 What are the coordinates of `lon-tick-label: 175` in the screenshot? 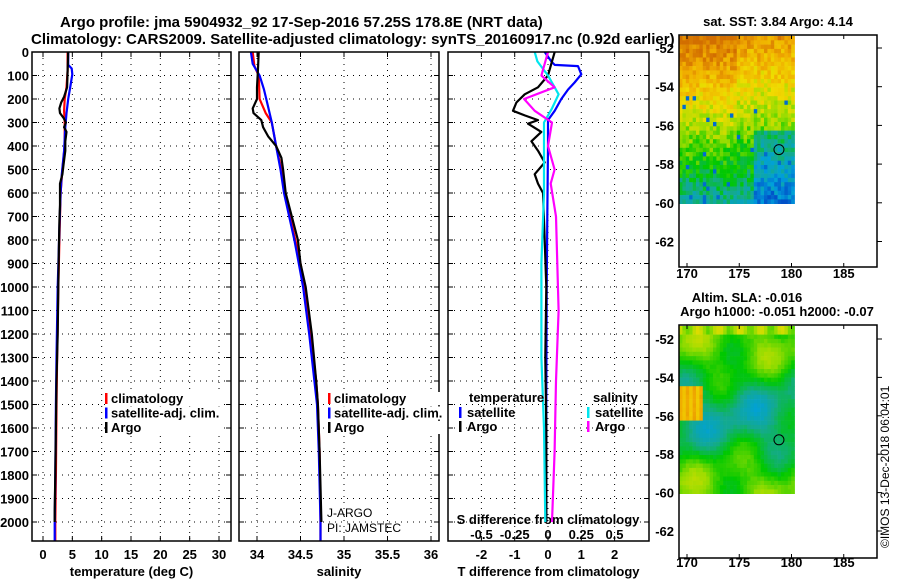 It's located at (739, 562).